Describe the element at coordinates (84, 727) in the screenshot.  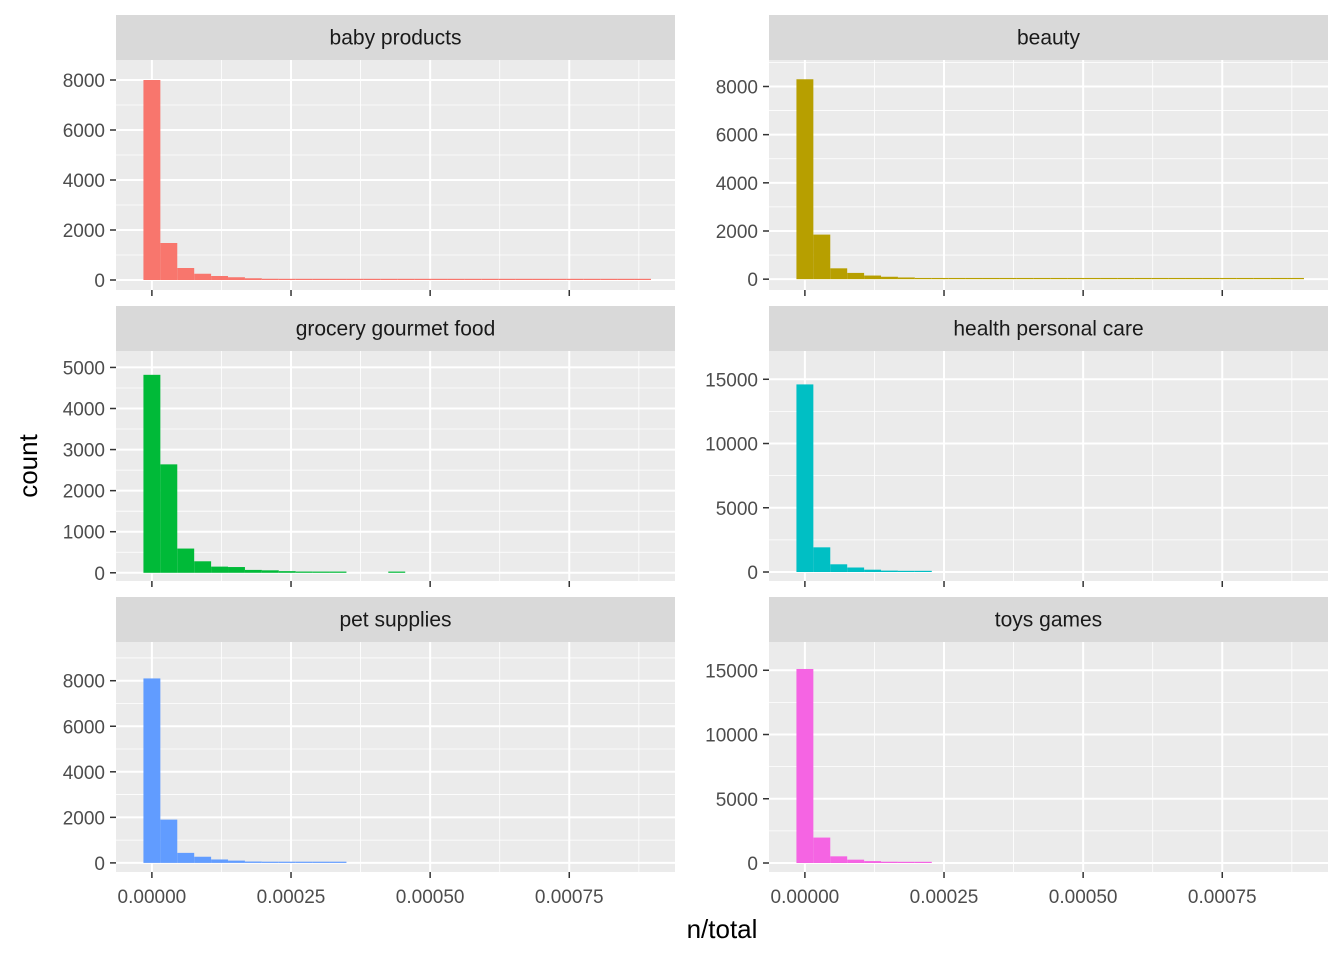
I see `y-tick-label: 6000` at that location.